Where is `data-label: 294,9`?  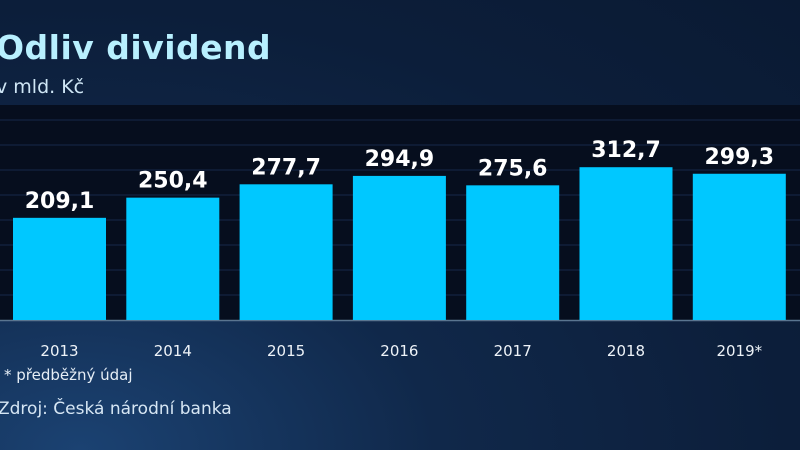
data-label: 294,9 is located at coordinates (400, 159).